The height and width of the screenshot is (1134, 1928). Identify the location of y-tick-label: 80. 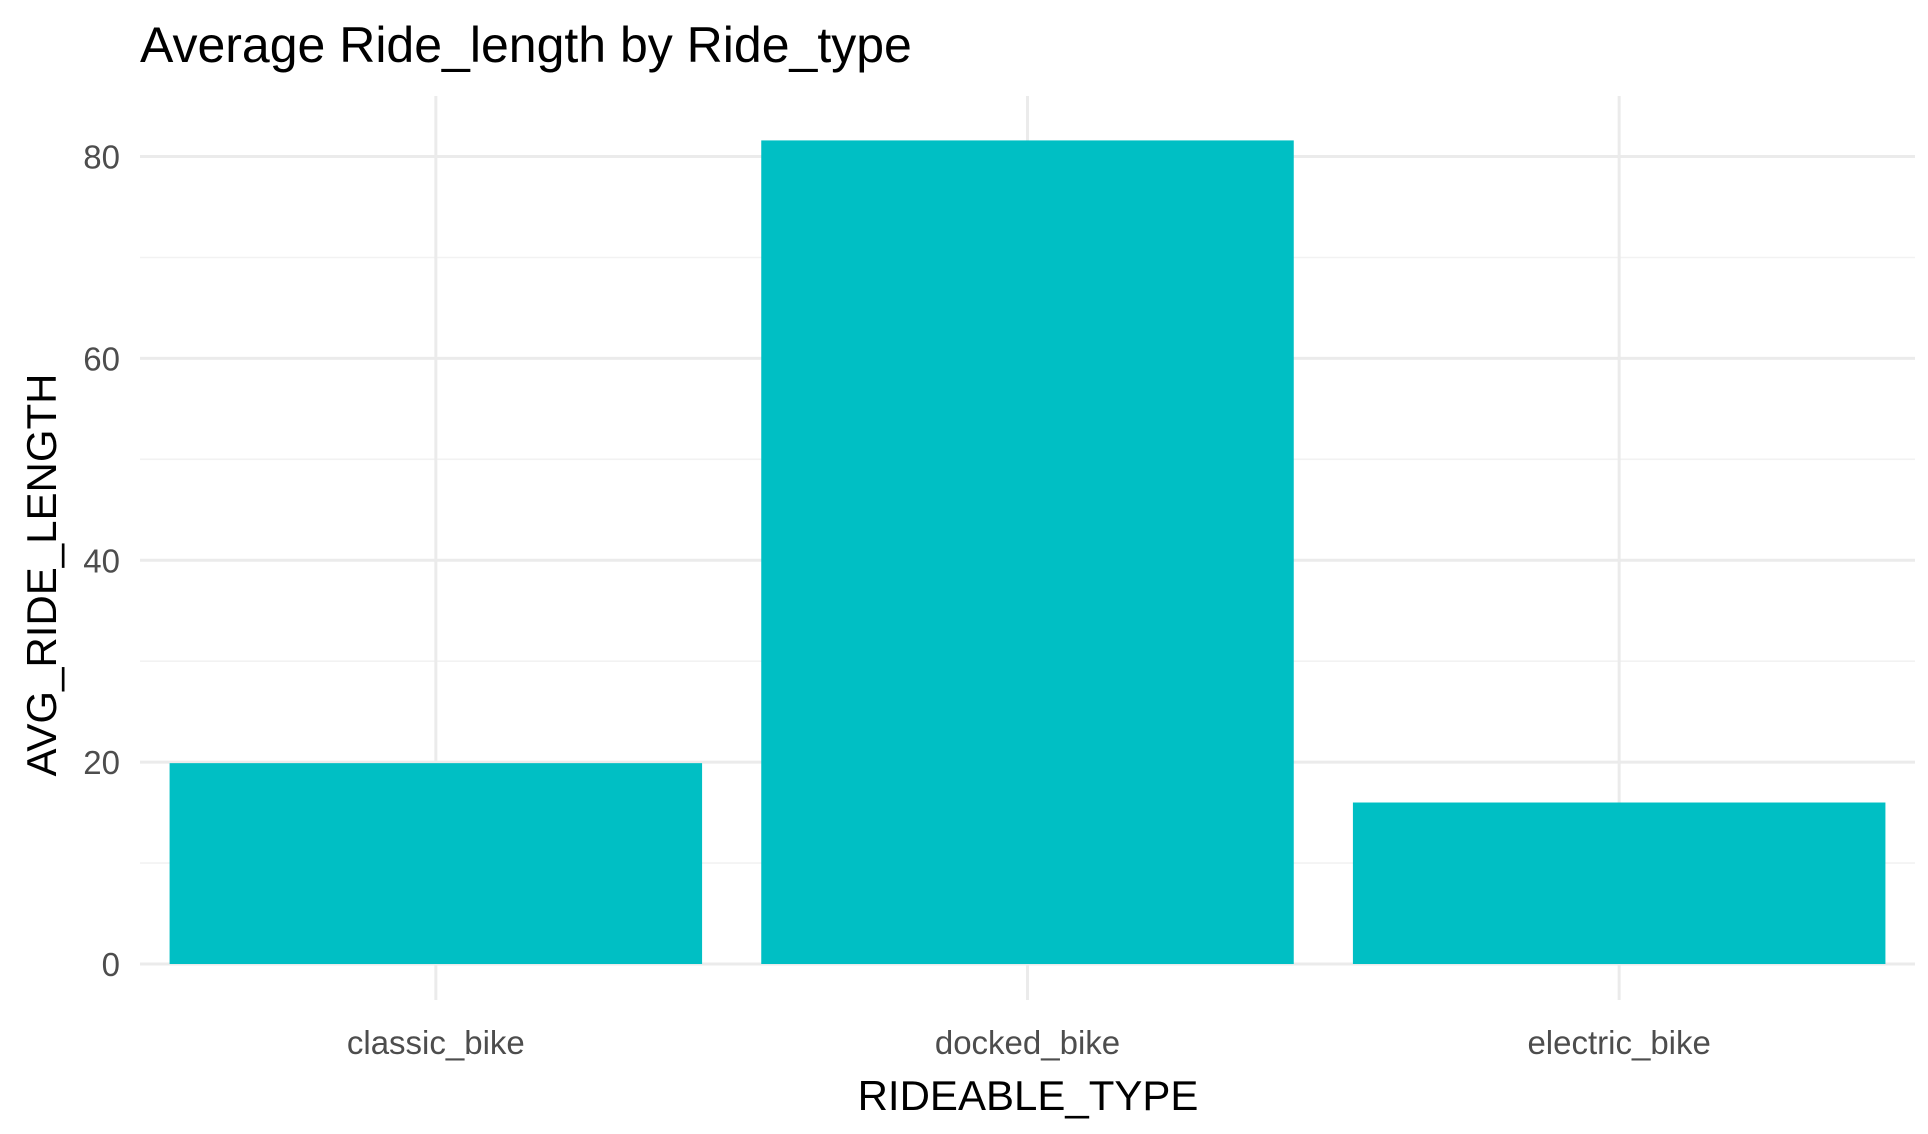
(101, 157).